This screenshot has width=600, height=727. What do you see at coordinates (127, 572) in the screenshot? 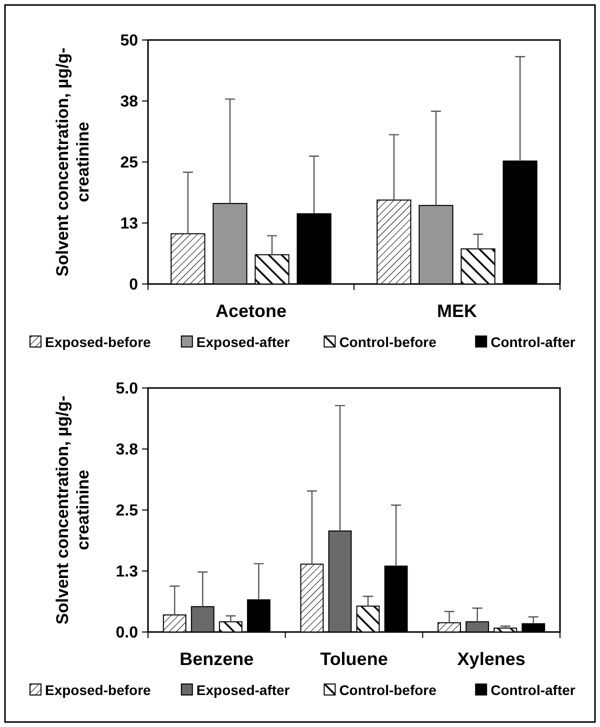
I see `y-tick-label: 1.3` at bounding box center [127, 572].